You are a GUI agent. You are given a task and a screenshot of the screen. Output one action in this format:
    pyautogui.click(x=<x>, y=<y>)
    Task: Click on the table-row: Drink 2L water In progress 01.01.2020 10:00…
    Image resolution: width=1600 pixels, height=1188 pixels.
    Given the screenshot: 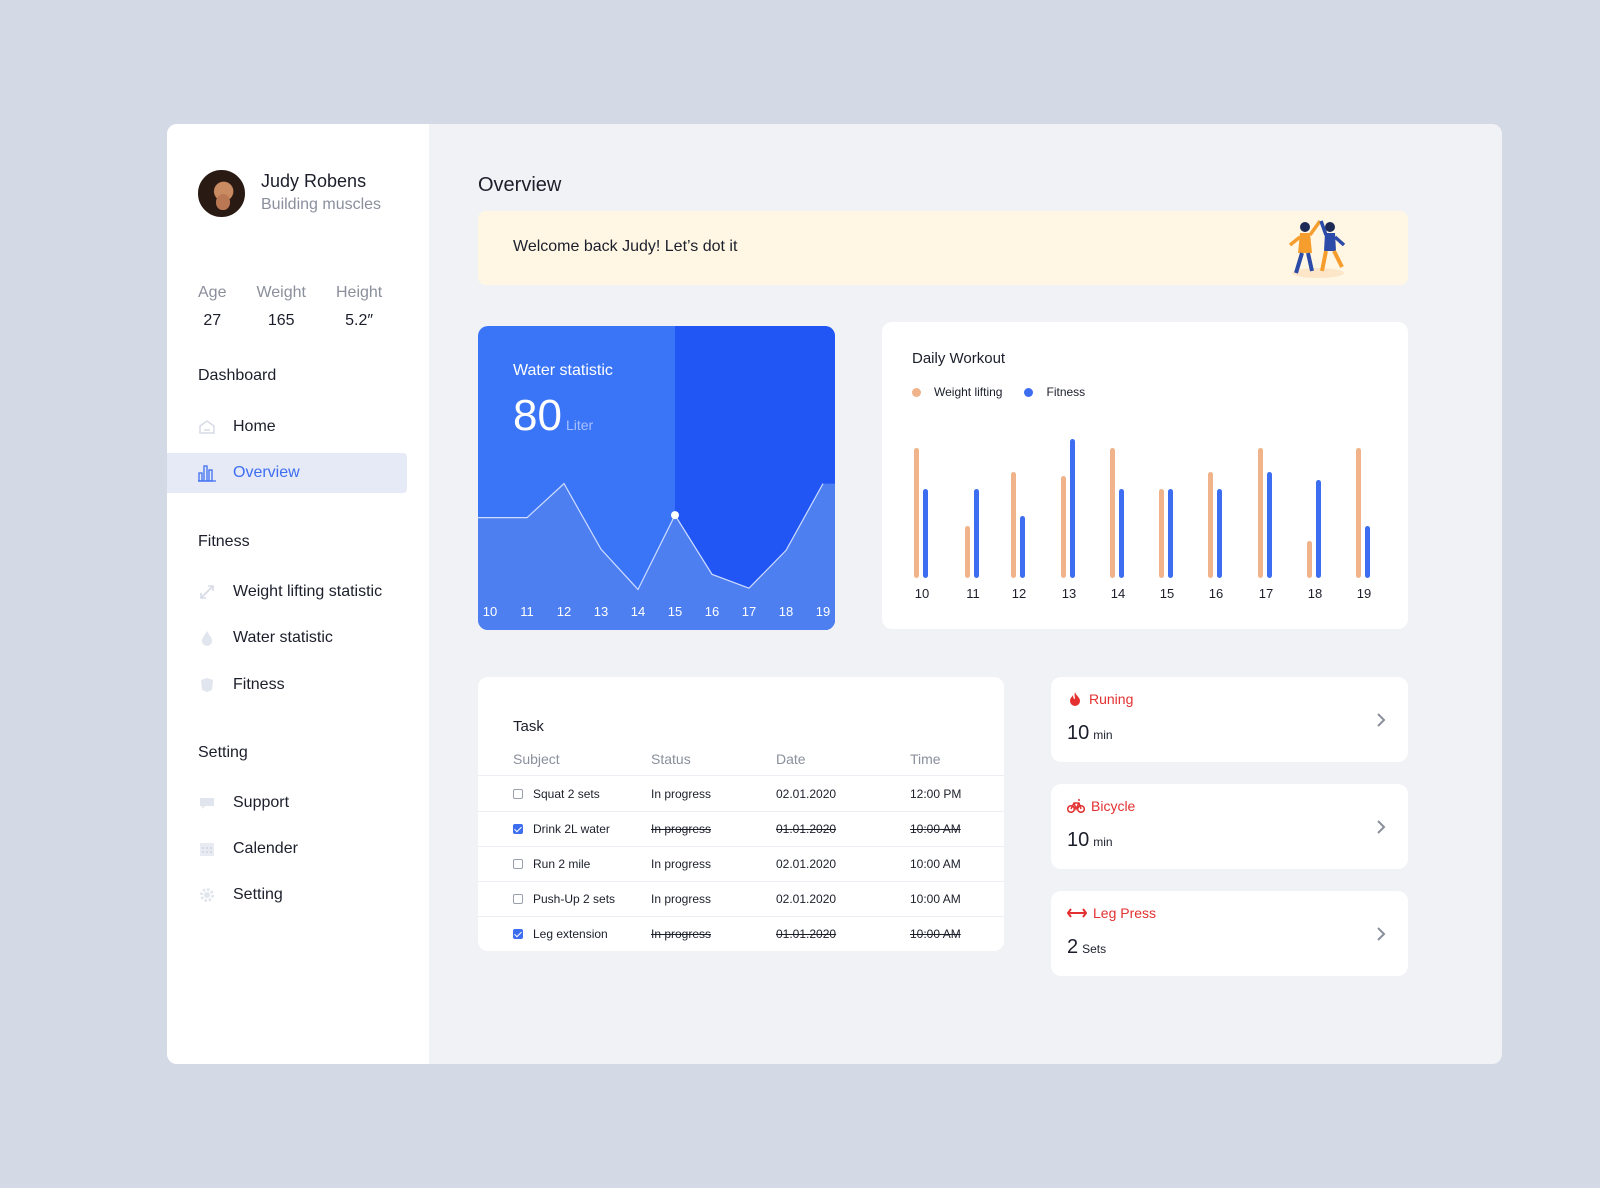 What is the action you would take?
    pyautogui.click(x=741, y=829)
    